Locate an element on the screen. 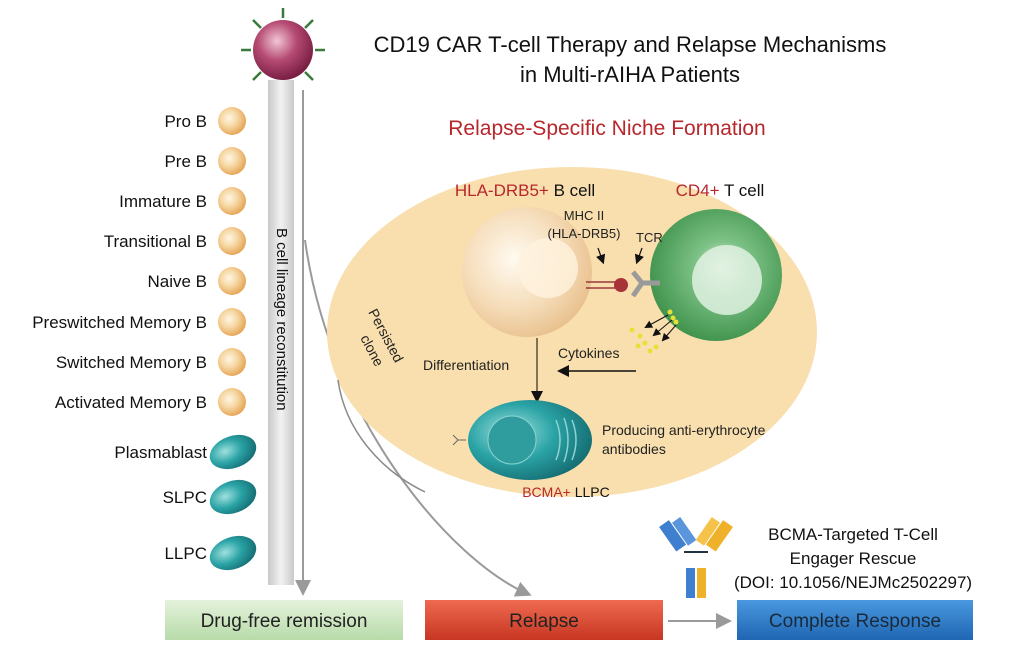 The height and width of the screenshot is (662, 1022). complete-response-label: Complete Response is located at coordinates (855, 621).